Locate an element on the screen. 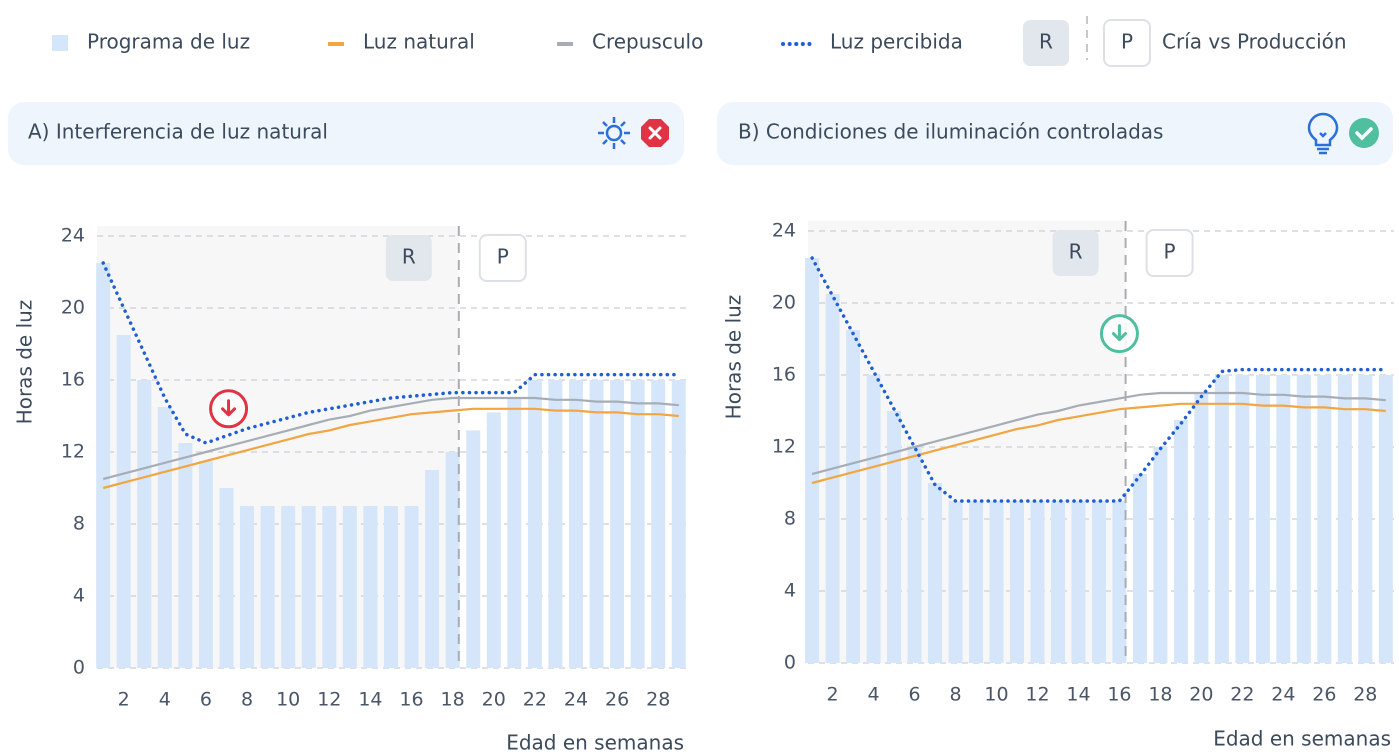  panel-title: A) Interferencia de luz natural is located at coordinates (178, 132).